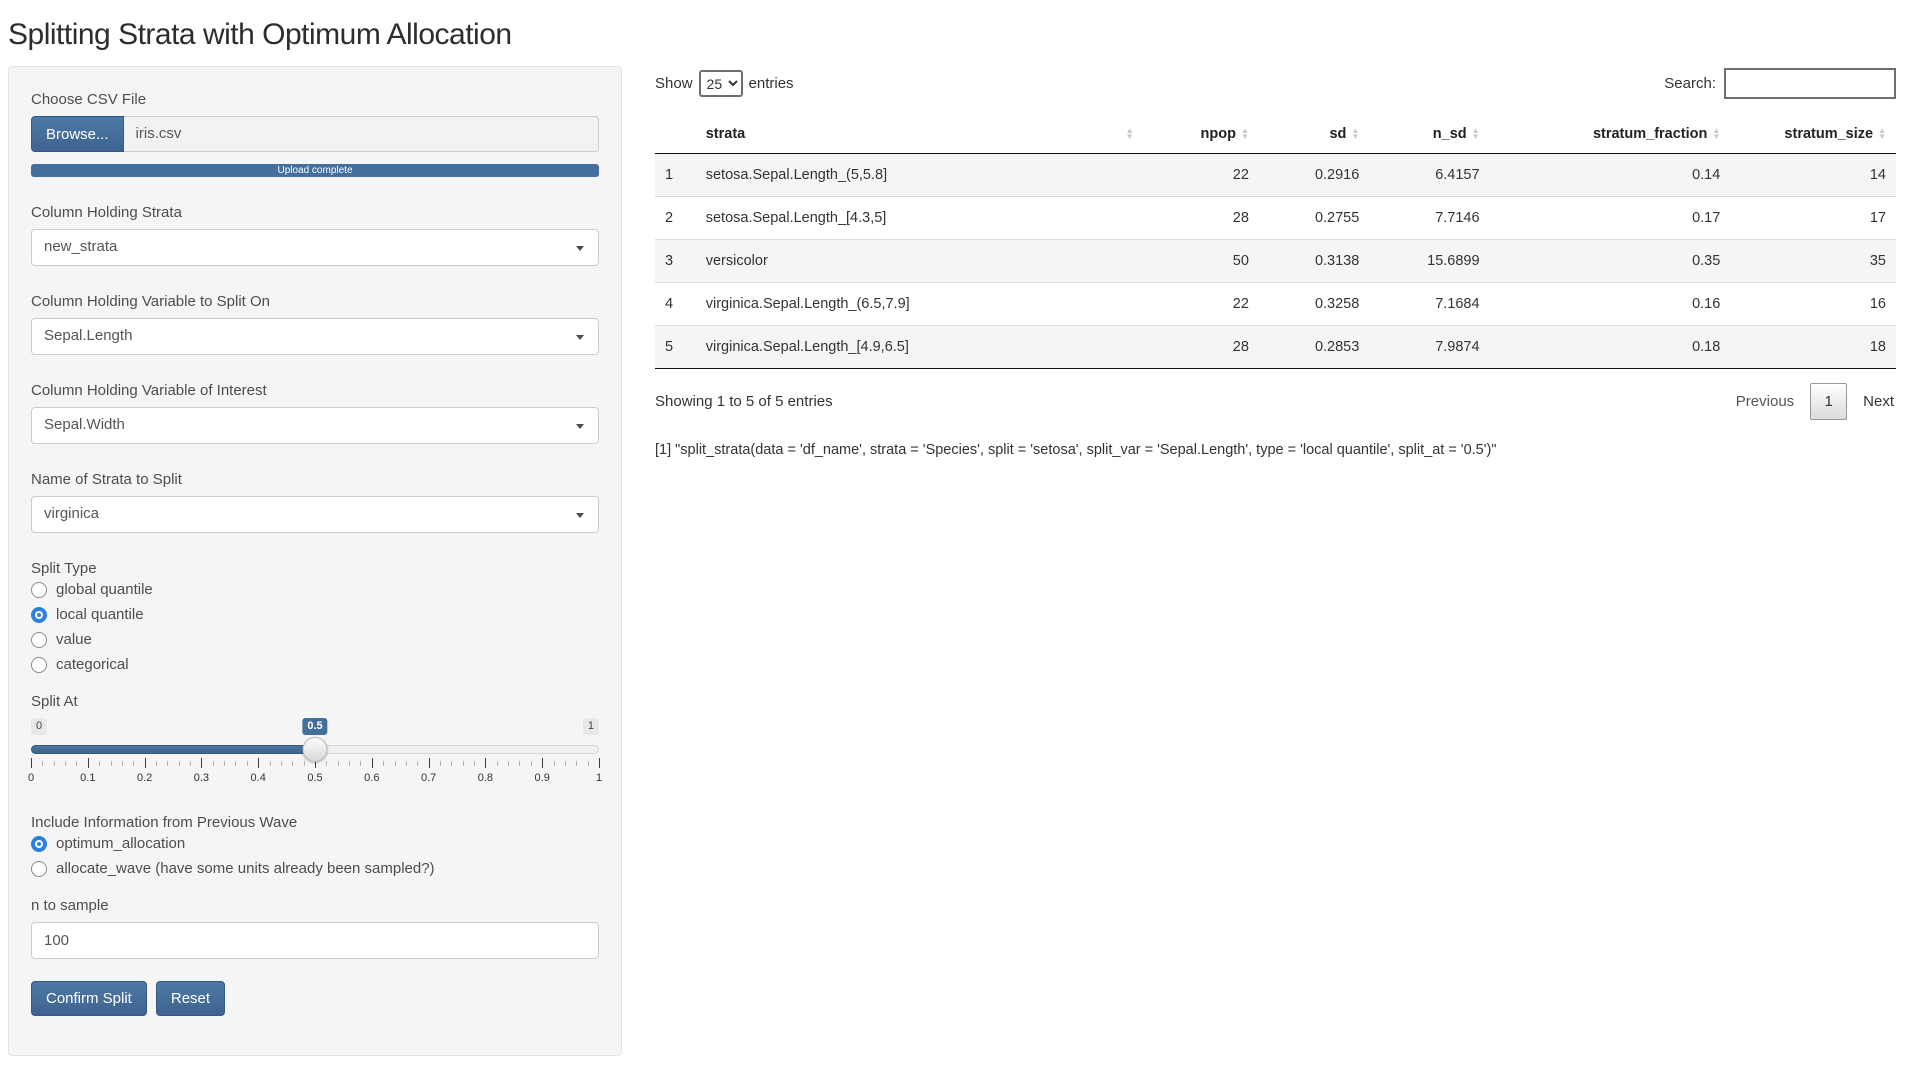 The width and height of the screenshot is (1906, 1072). I want to click on column-header-sd: sd ▲ ▼, so click(1314, 135).